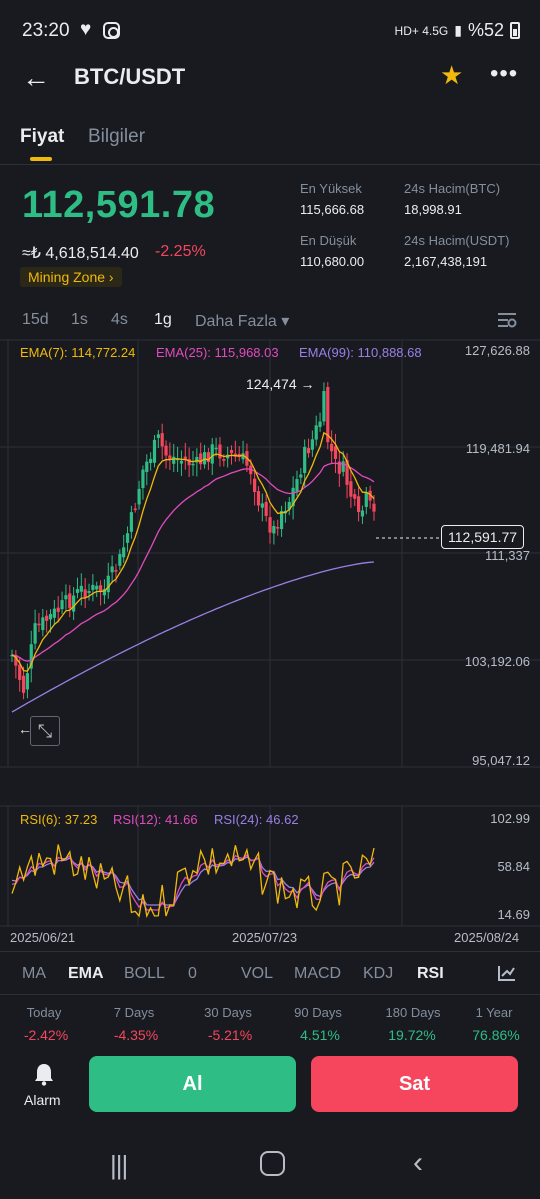 Image resolution: width=540 pixels, height=1199 pixels. What do you see at coordinates (452, 188) in the screenshot?
I see `vol-btc-label: 24s Hacim(BTC)` at bounding box center [452, 188].